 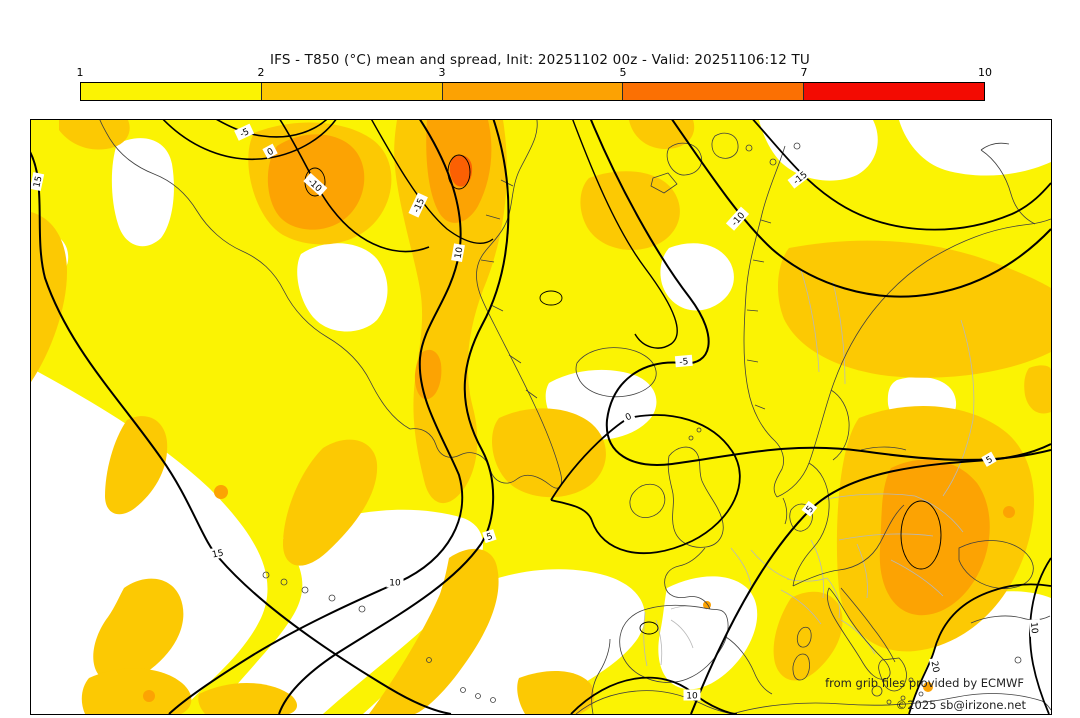 What do you see at coordinates (461, 171) in the screenshot?
I see `spread-veryhigh-red-layer` at bounding box center [461, 171].